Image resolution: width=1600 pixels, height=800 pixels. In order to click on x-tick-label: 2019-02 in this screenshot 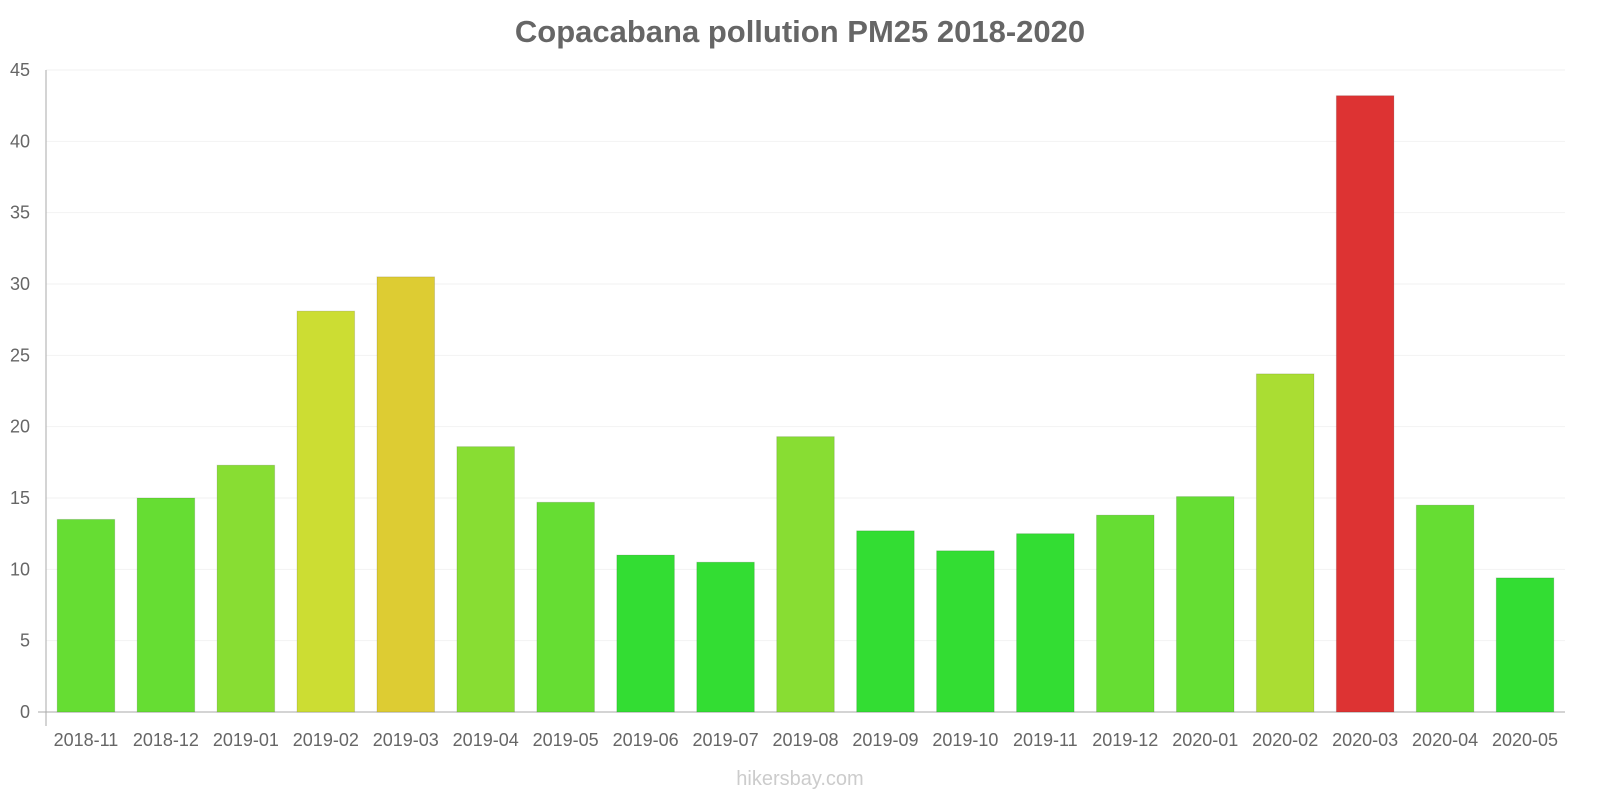, I will do `click(326, 740)`.